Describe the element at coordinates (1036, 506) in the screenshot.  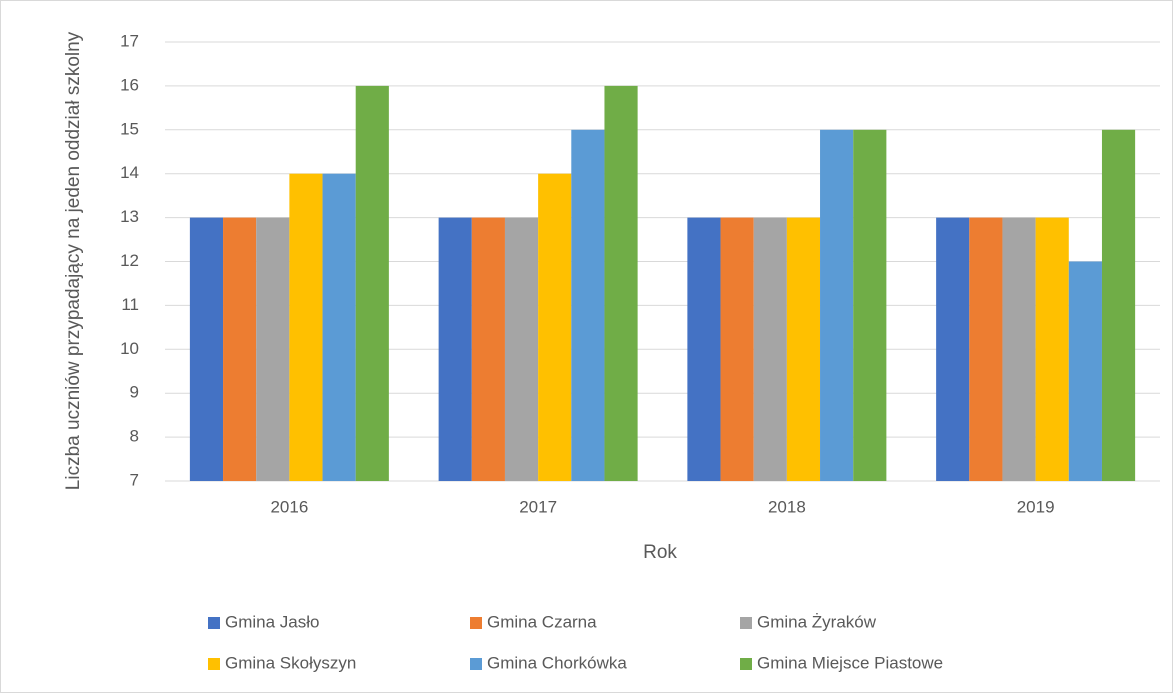
I see `x-tick-label: 2019` at that location.